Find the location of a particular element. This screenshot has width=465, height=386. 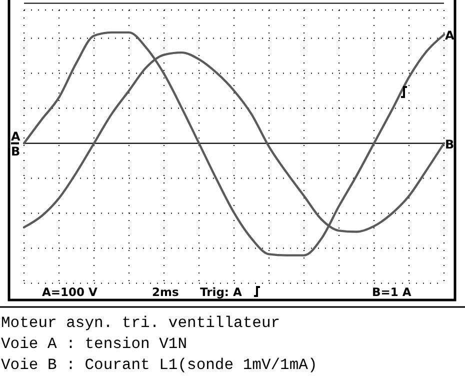

text: A is located at coordinates (15, 136).